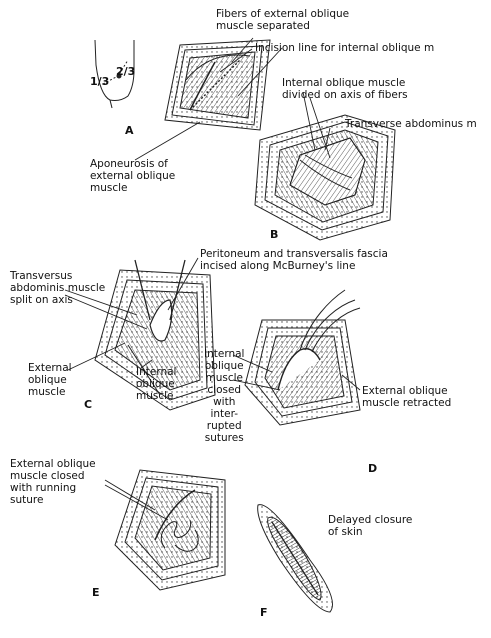 The width and height of the screenshot is (491, 638). What do you see at coordinates (217, 85) in the screenshot?
I see `panel-a-incision` at bounding box center [217, 85].